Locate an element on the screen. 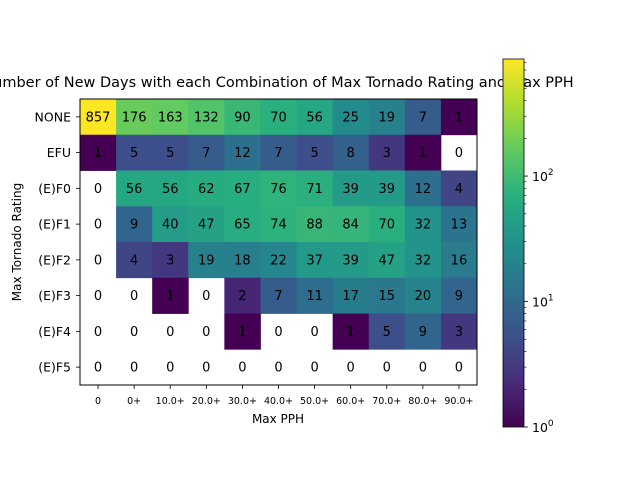 The height and width of the screenshot is (480, 640). cell-value-label: 19 is located at coordinates (206, 260).